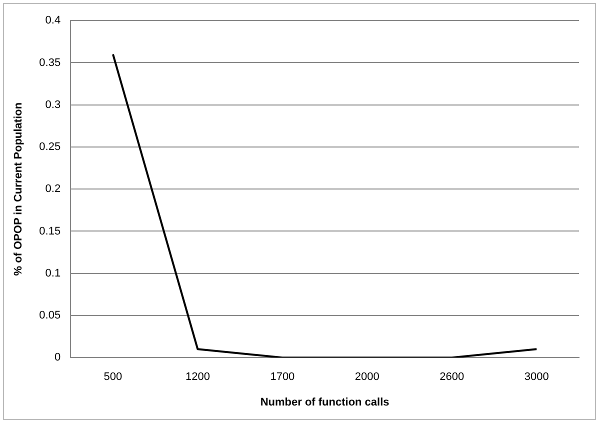 The width and height of the screenshot is (599, 423). What do you see at coordinates (18, 189) in the screenshot?
I see `y-axis-title: % of OPOP in Current Population` at bounding box center [18, 189].